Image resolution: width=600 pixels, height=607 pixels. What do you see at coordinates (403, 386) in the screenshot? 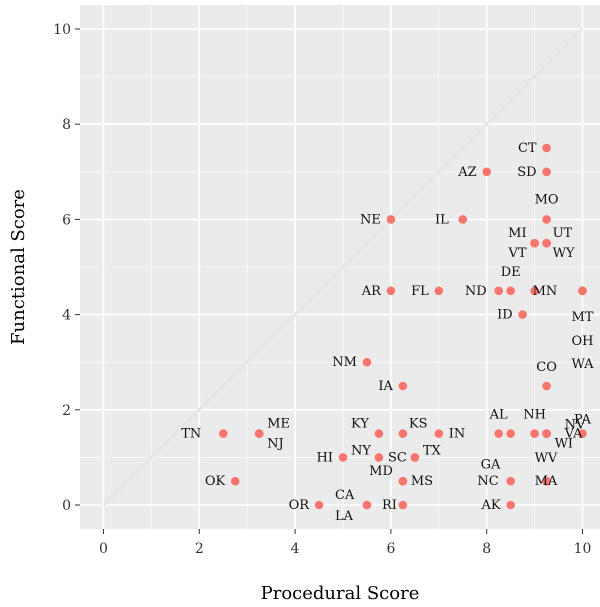
I see `point-ia` at bounding box center [403, 386].